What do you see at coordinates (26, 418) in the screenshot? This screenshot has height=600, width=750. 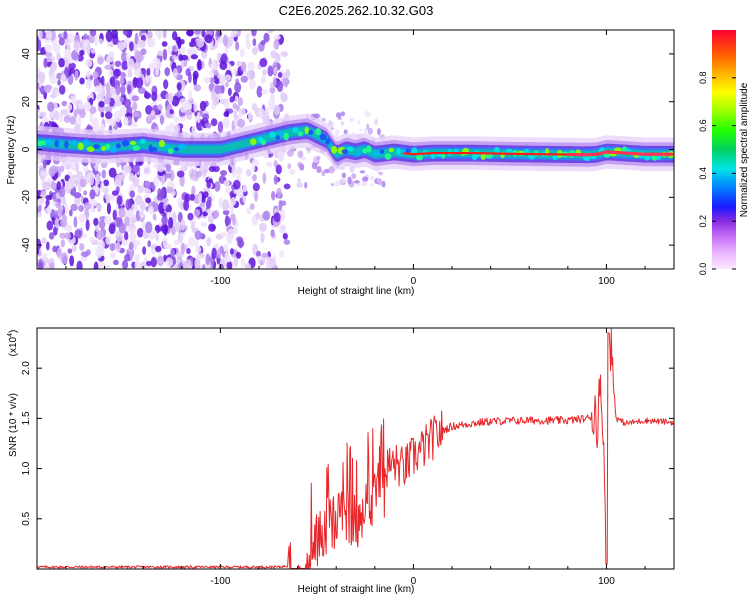 I see `snr-y-tick-label: 1.5` at bounding box center [26, 418].